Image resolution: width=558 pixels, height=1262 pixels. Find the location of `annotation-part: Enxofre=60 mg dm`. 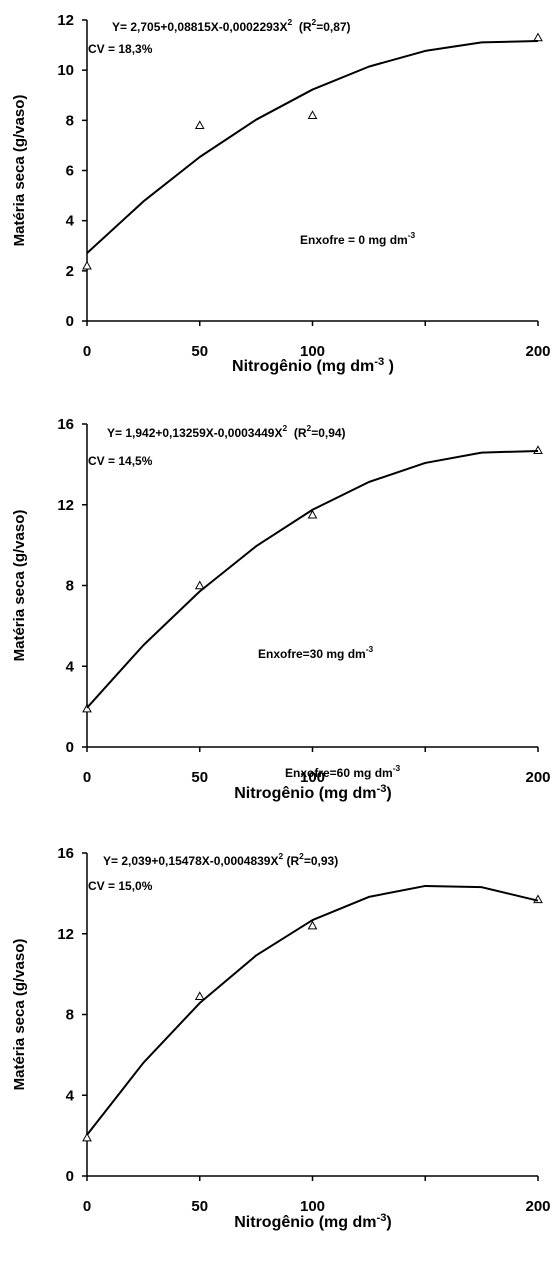

annotation-part: Enxofre=60 mg dm is located at coordinates (339, 773).